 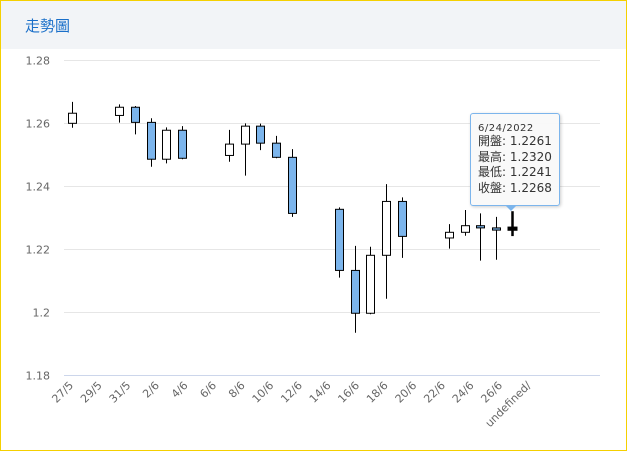 I want to click on candle-7/6, so click(x=245, y=149).